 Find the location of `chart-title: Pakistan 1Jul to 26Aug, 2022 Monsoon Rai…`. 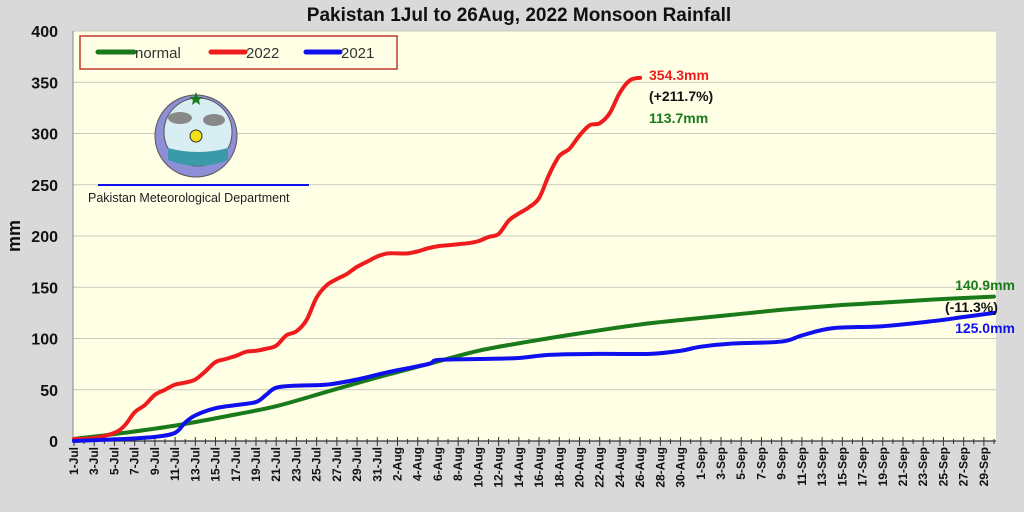

chart-title: Pakistan 1Jul to 26Aug, 2022 Monsoon Rai… is located at coordinates (519, 15).